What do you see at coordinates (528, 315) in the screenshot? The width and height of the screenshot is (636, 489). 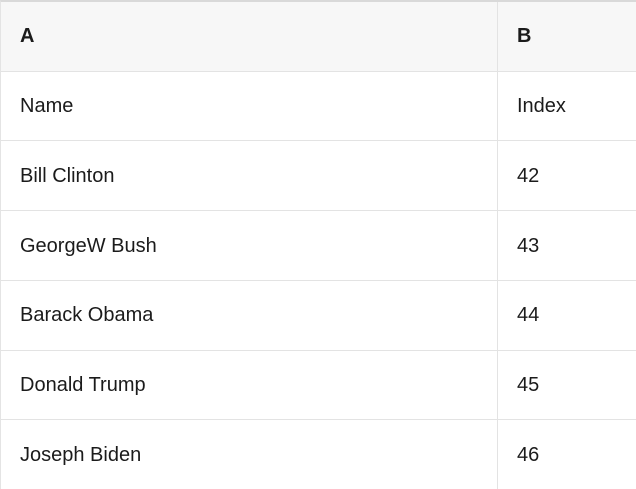 I see `table-cell: 44` at bounding box center [528, 315].